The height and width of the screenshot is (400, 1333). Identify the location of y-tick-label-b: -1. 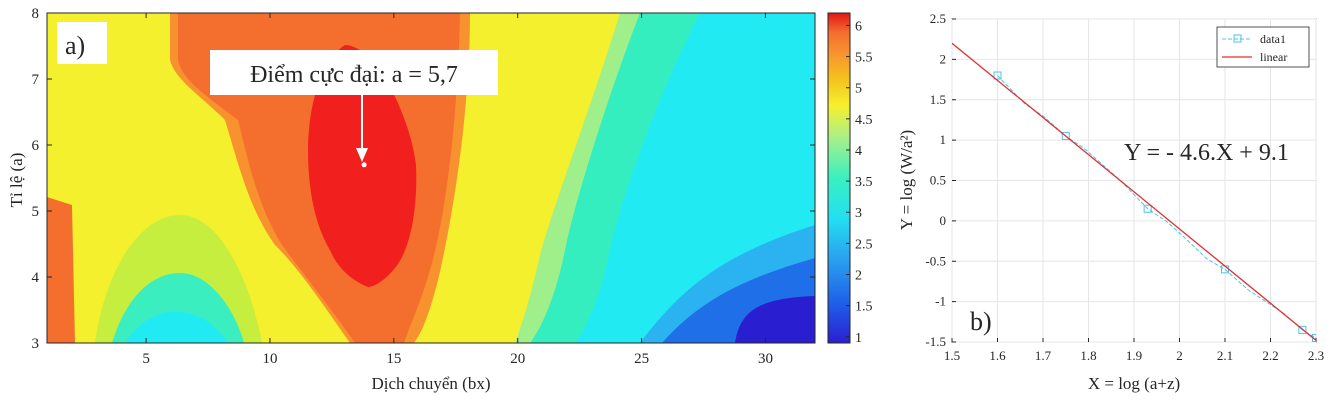
(940, 301).